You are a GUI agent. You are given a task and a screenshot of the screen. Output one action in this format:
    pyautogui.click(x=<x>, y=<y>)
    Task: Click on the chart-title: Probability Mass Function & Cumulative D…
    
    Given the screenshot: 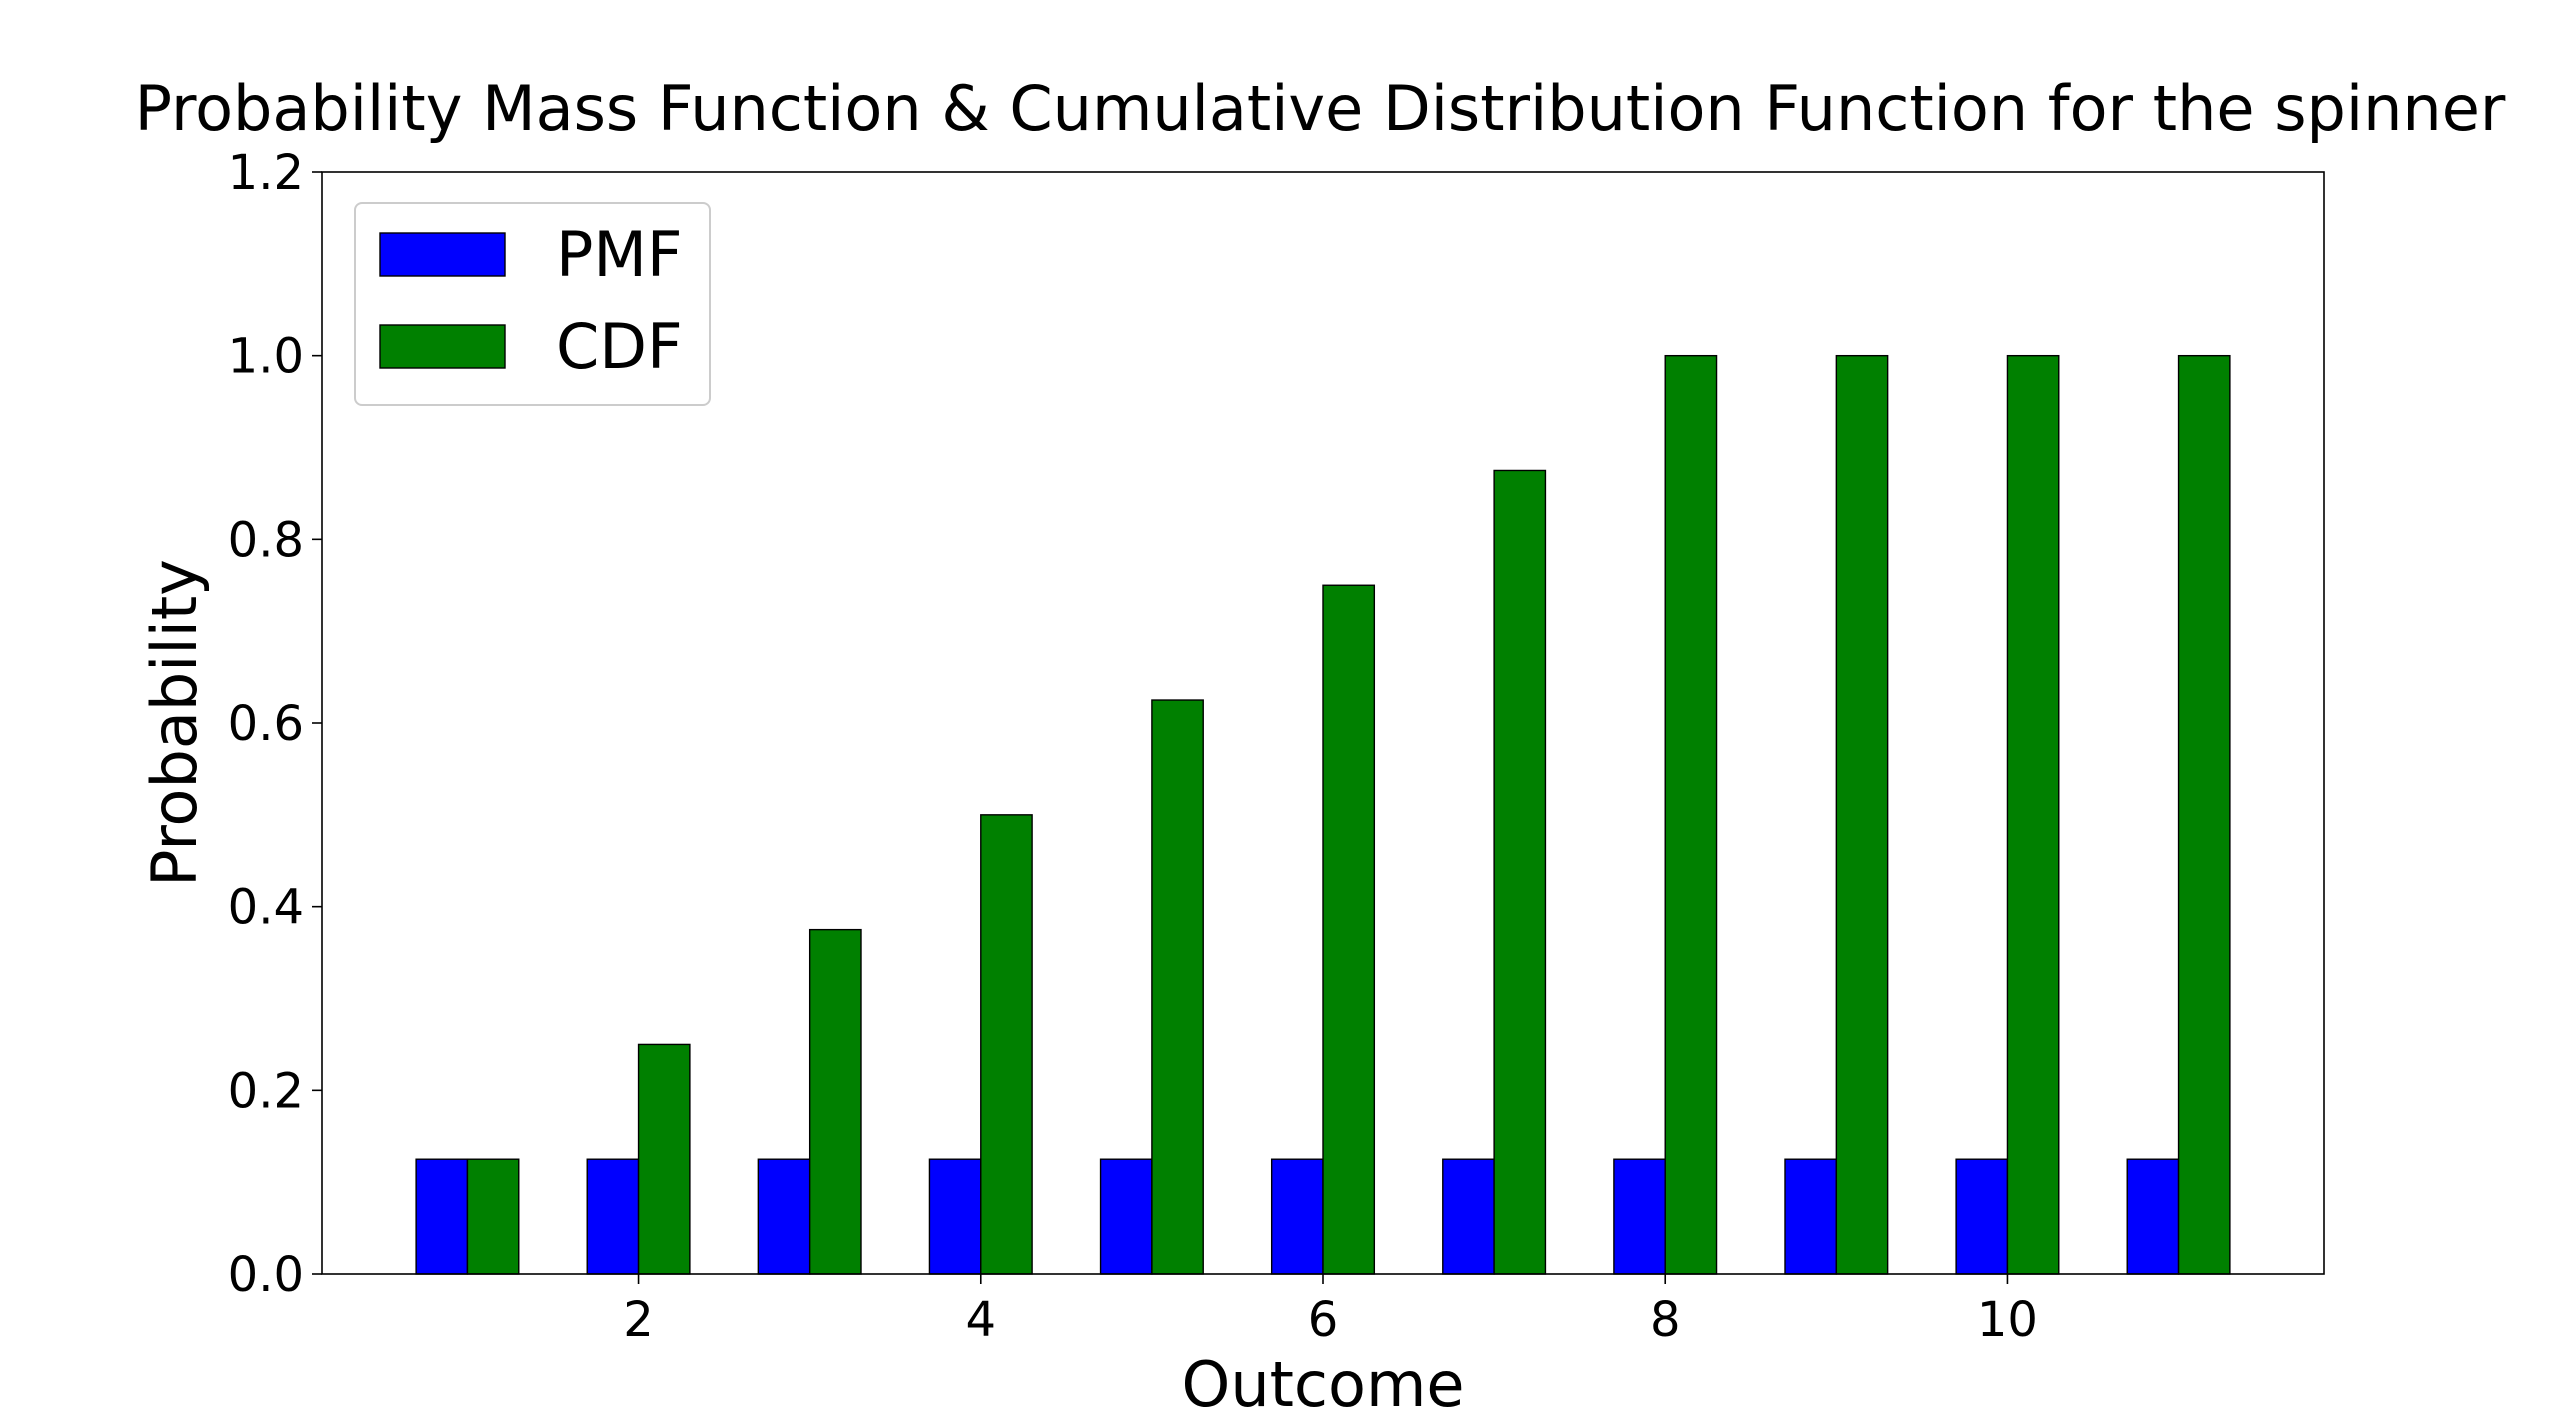 What is the action you would take?
    pyautogui.click(x=1320, y=108)
    